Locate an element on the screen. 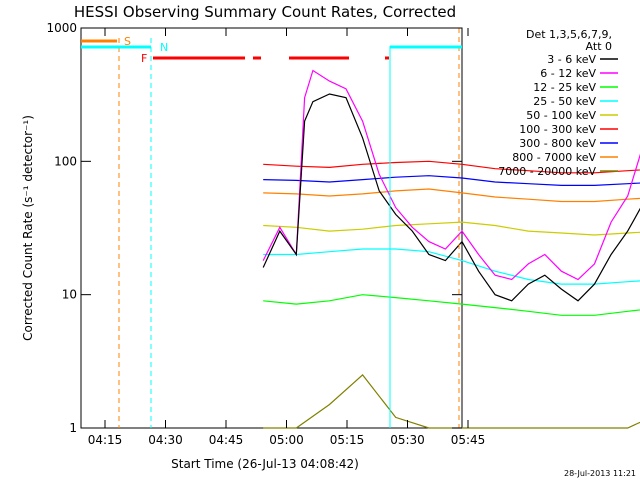  y-tick-label-1: 10 is located at coordinates (69, 295).